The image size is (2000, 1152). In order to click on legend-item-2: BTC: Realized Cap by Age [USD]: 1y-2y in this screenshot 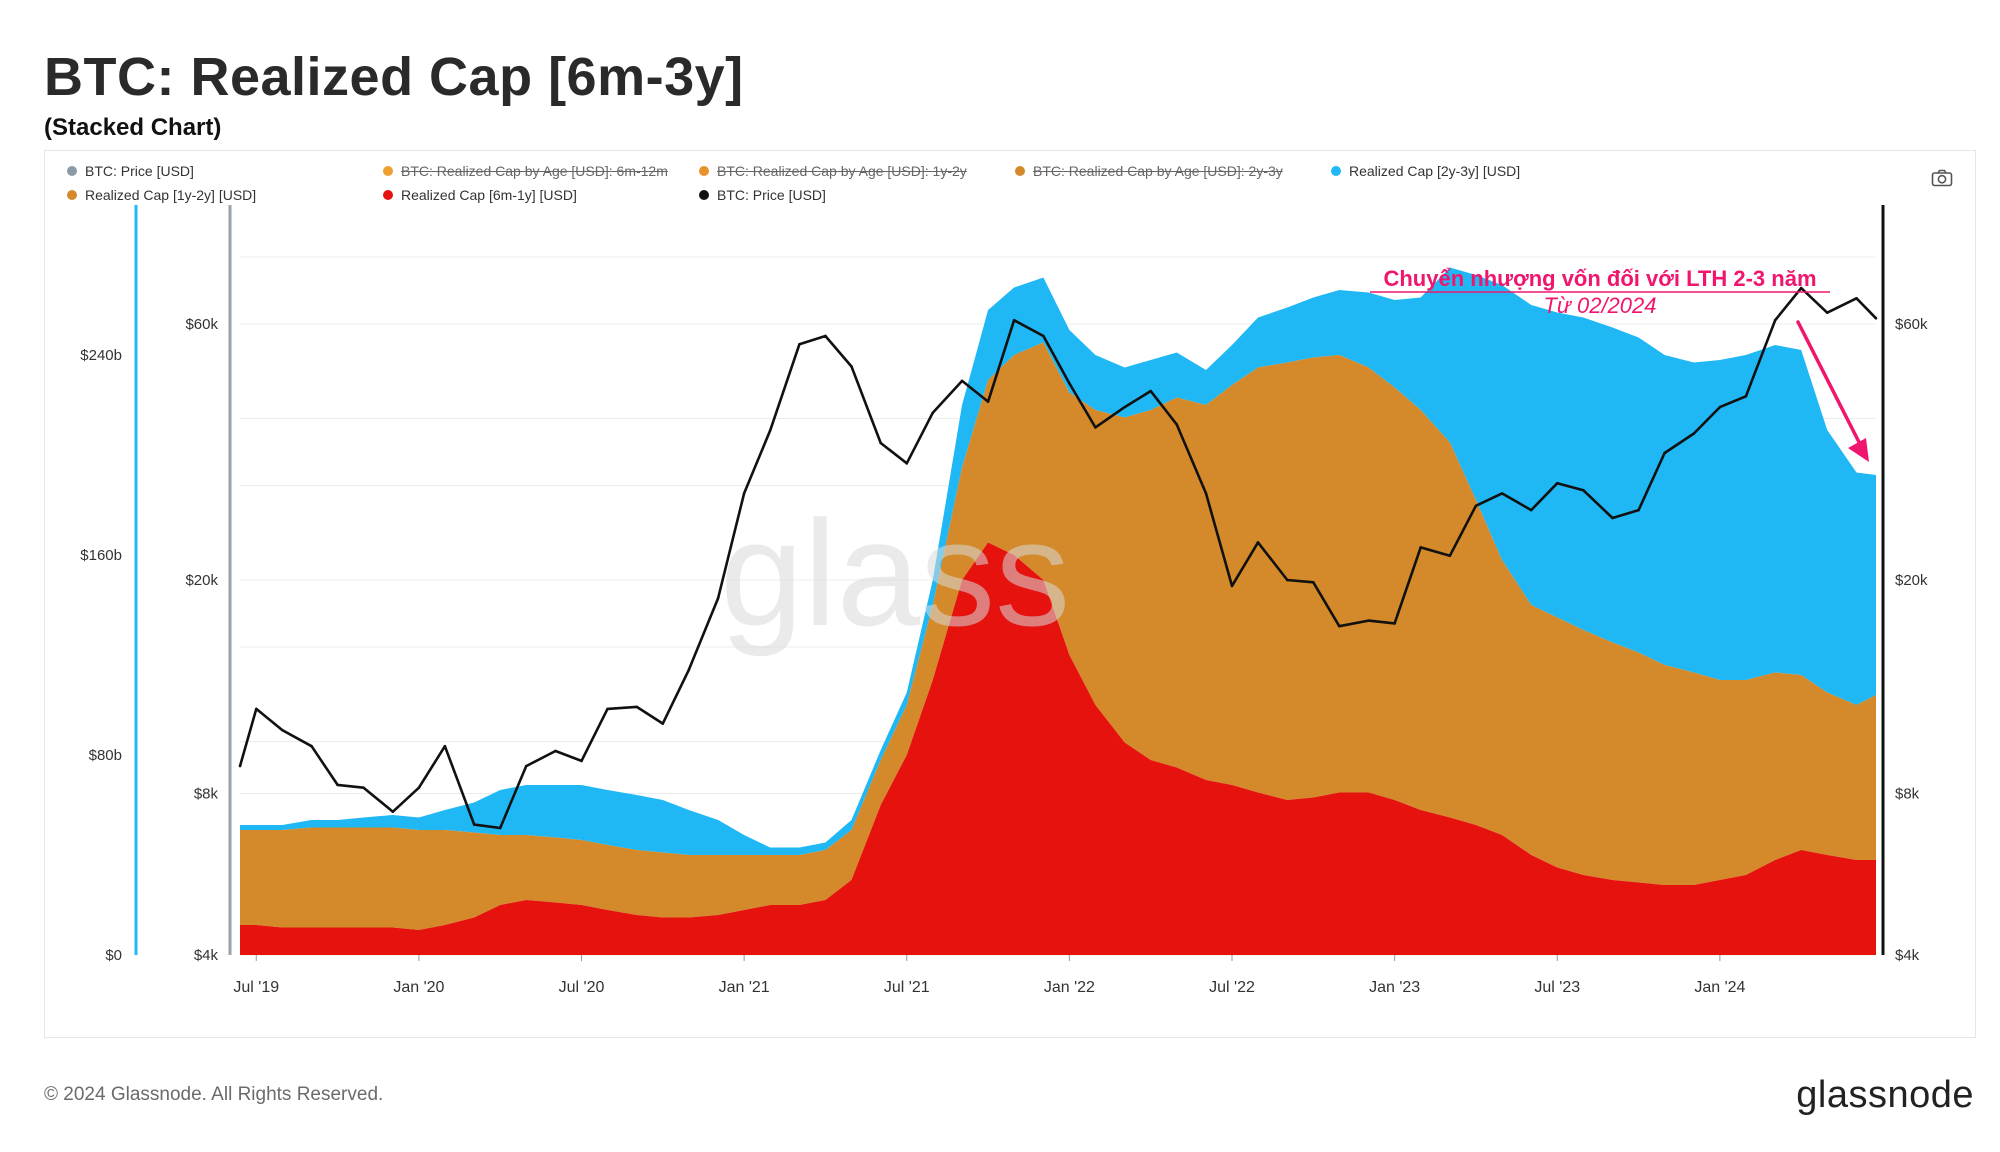, I will do `click(833, 171)`.